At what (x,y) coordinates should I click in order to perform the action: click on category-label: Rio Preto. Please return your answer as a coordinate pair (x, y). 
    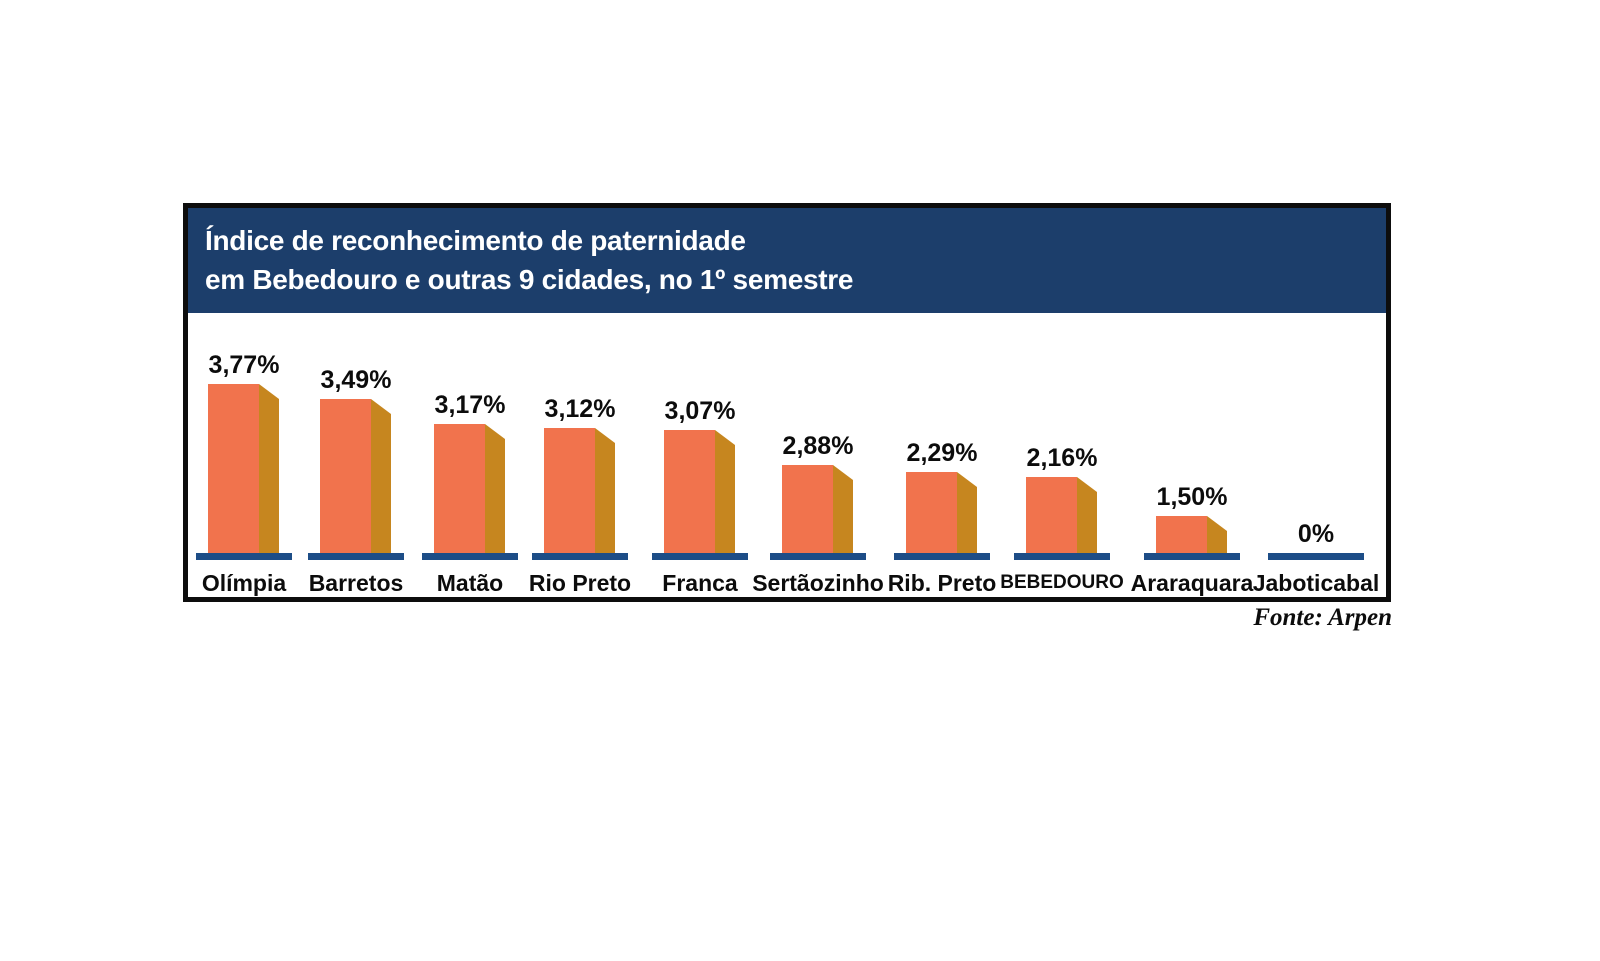
    Looking at the image, I should click on (580, 583).